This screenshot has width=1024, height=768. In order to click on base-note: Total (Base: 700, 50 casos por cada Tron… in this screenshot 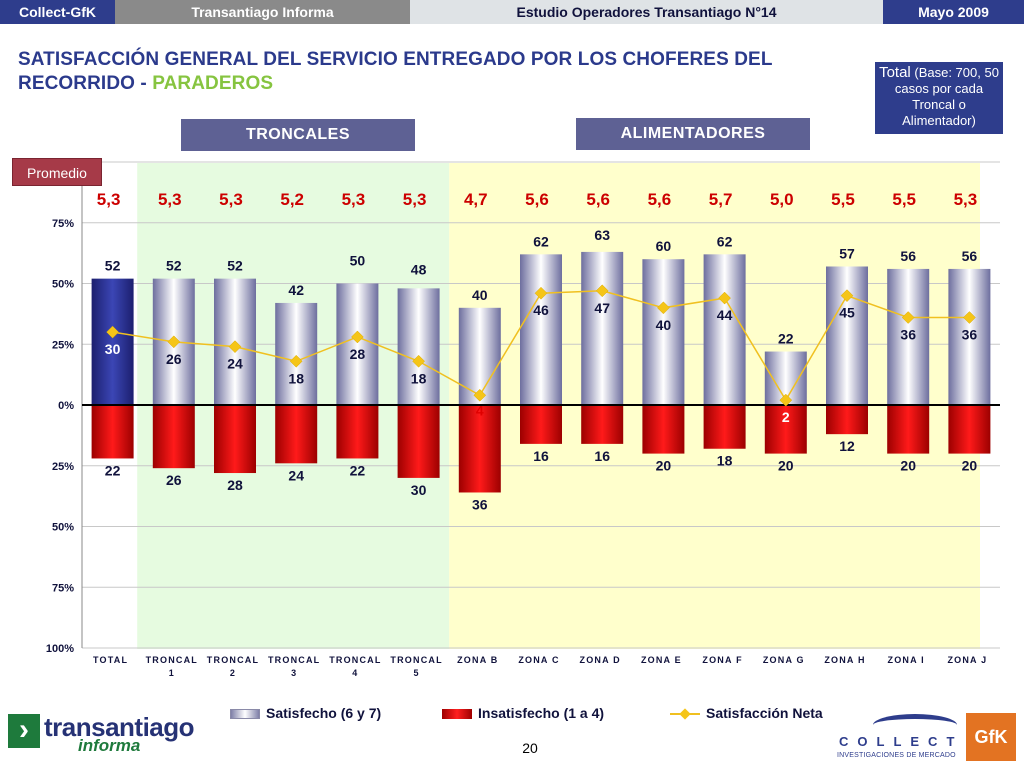, I will do `click(939, 98)`.